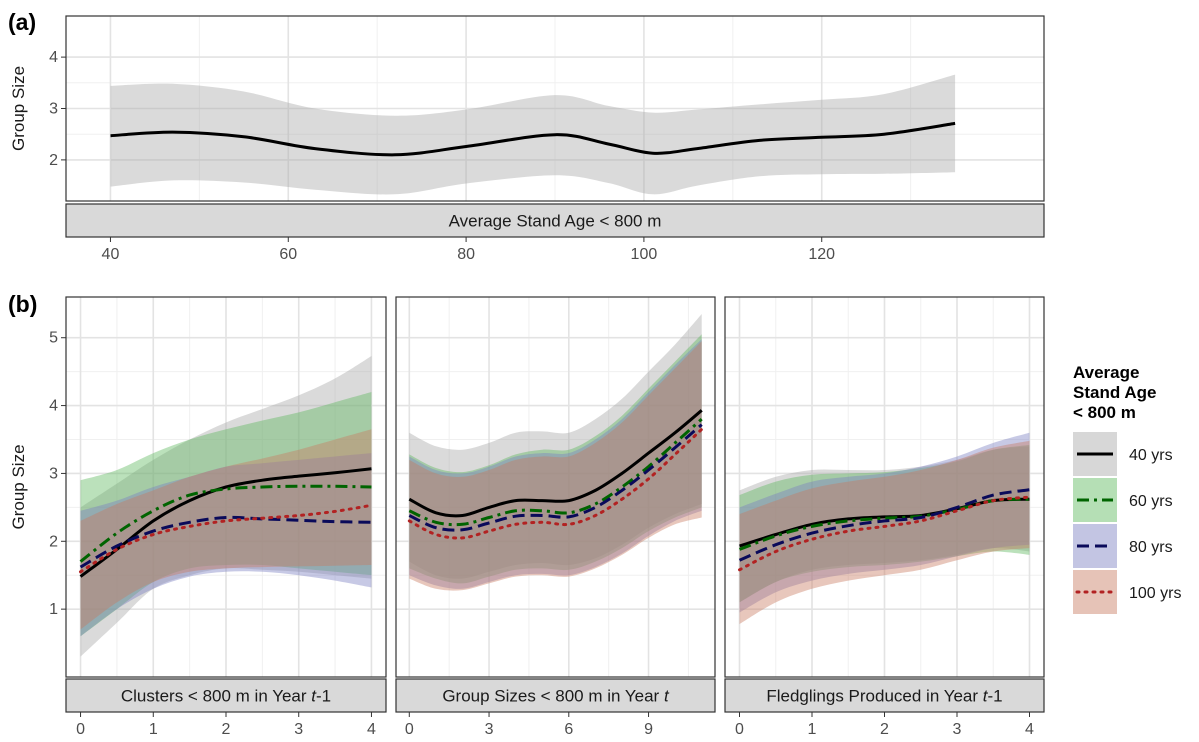 This screenshot has height=742, width=1199. What do you see at coordinates (821, 254) in the screenshot?
I see `x-tick-label: 120` at bounding box center [821, 254].